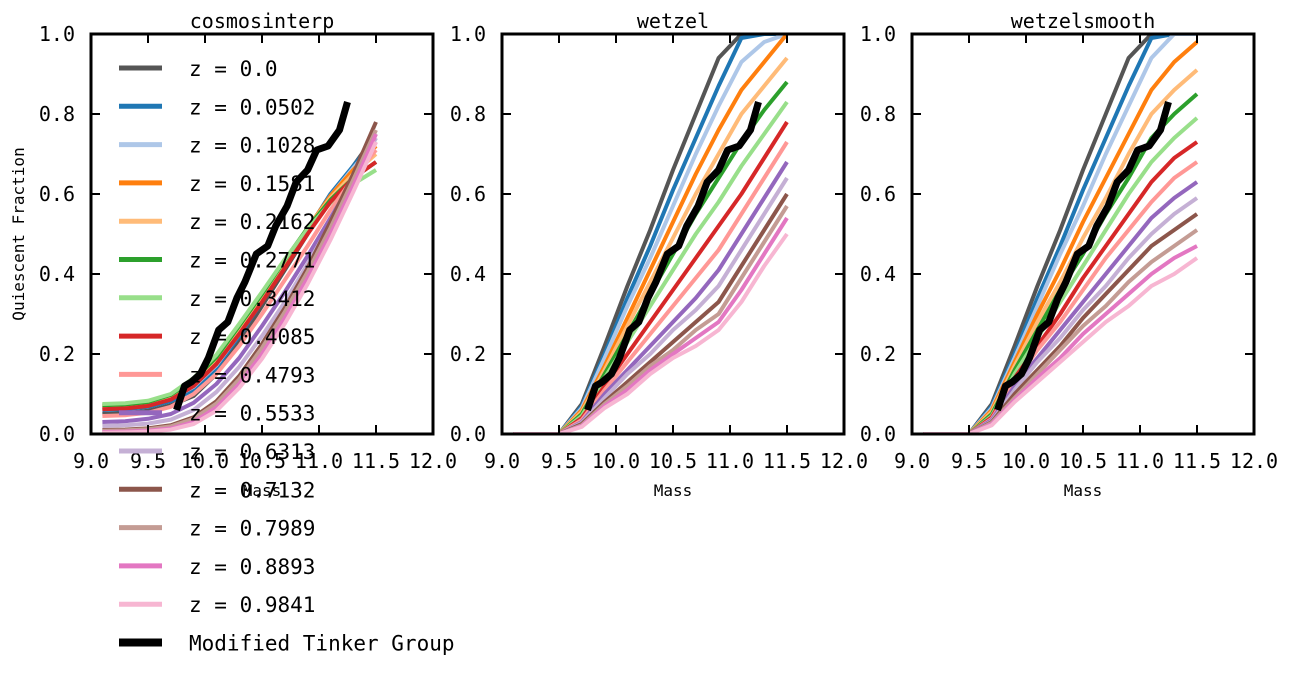 This screenshot has width=1289, height=679. I want to click on legend-item: z = 0.1581, so click(217, 184).